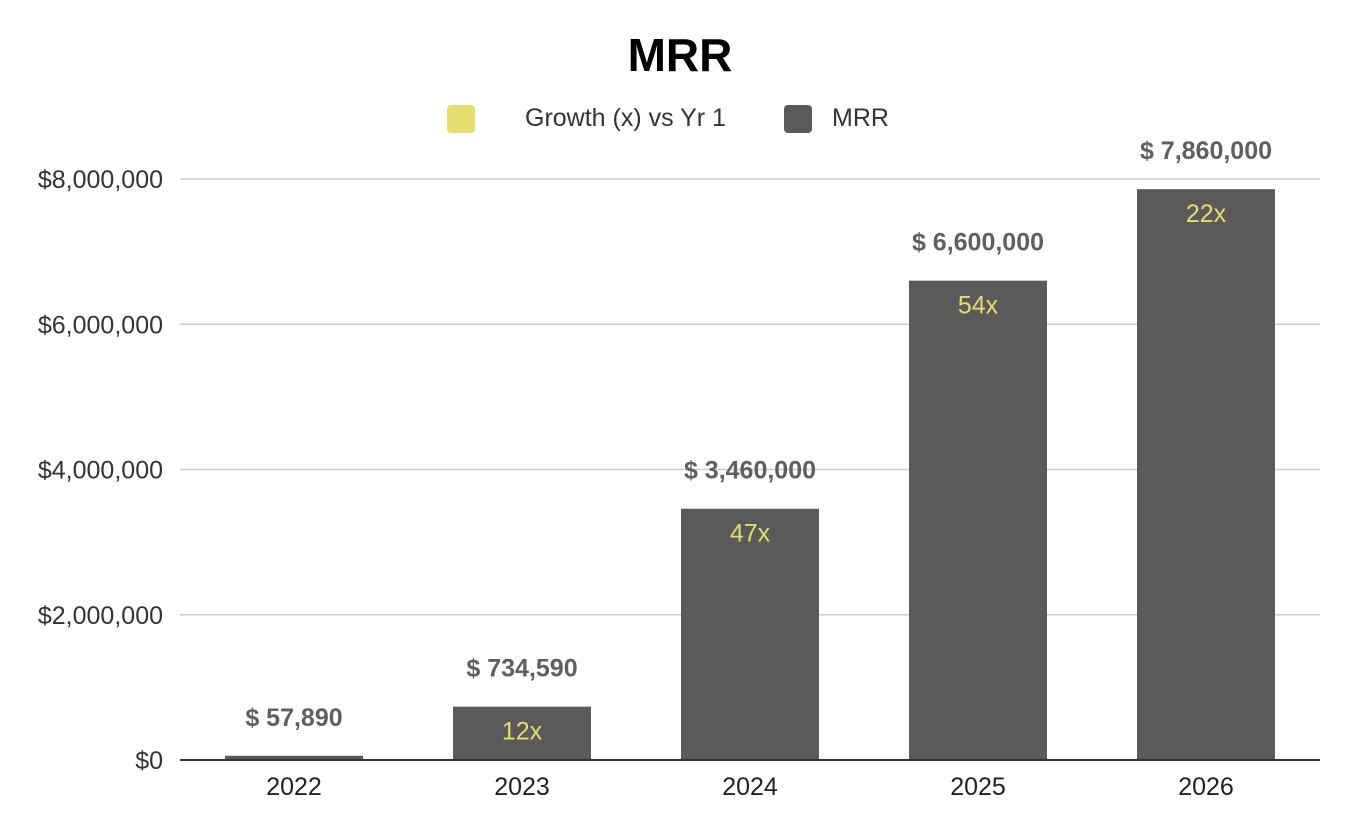 Image resolution: width=1360 pixels, height=837 pixels. Describe the element at coordinates (100, 616) in the screenshot. I see `y-tick-label: $2,000,000` at that location.